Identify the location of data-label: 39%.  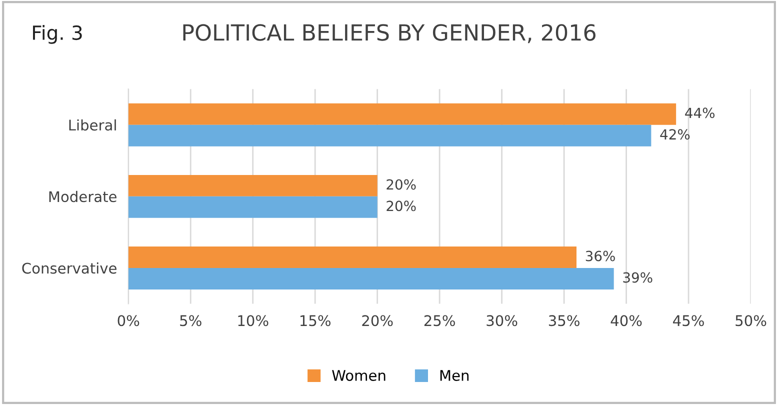
(637, 277).